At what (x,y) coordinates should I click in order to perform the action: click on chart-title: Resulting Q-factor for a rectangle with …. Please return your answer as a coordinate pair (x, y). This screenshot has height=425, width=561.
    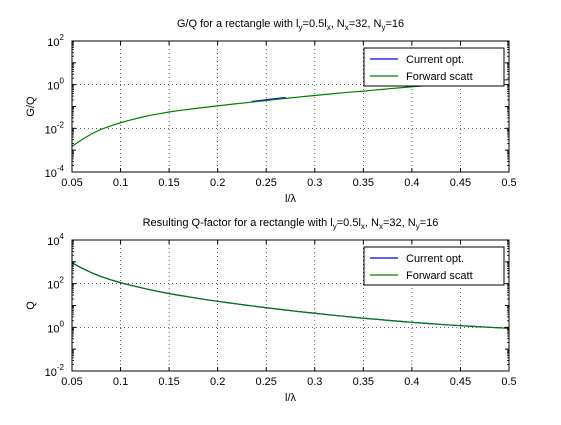
    Looking at the image, I should click on (291, 224).